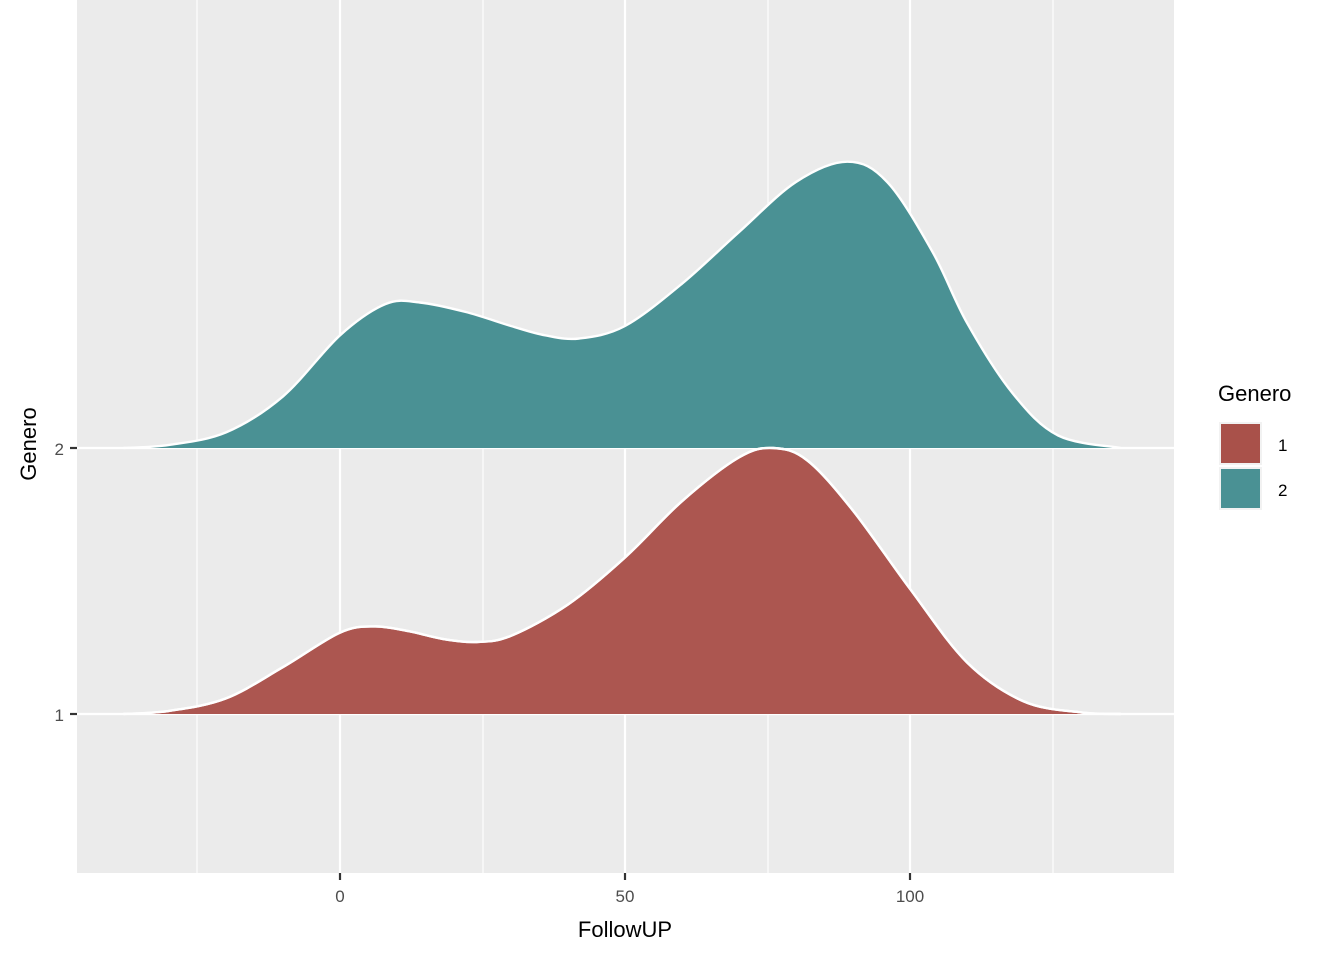  I want to click on legend-label-2: 2, so click(1282, 490).